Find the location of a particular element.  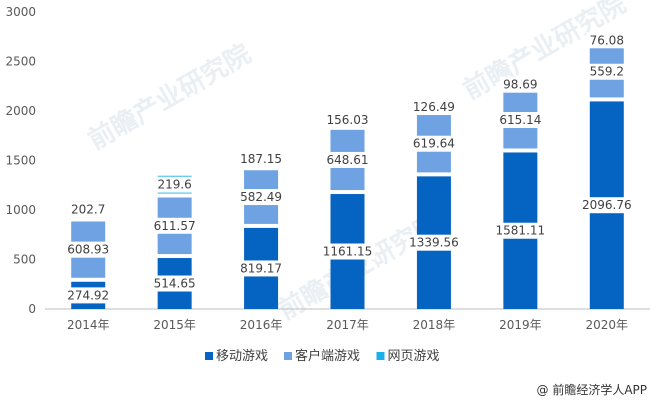

y-tick-label: 2000 is located at coordinates (20, 111).